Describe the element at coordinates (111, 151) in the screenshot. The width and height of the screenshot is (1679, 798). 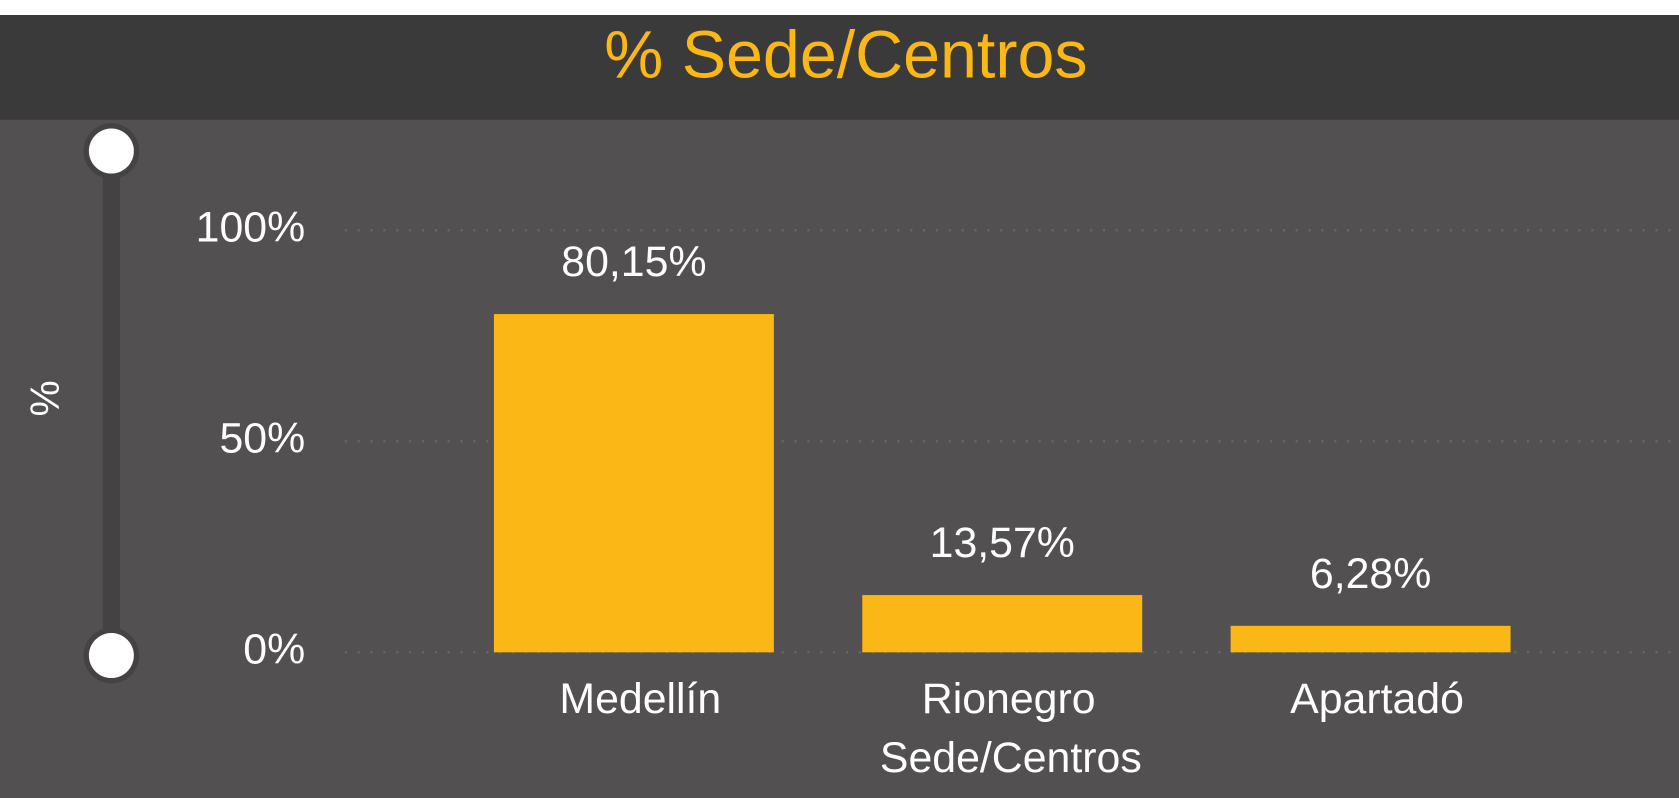
I see `slider-knob-top` at that location.